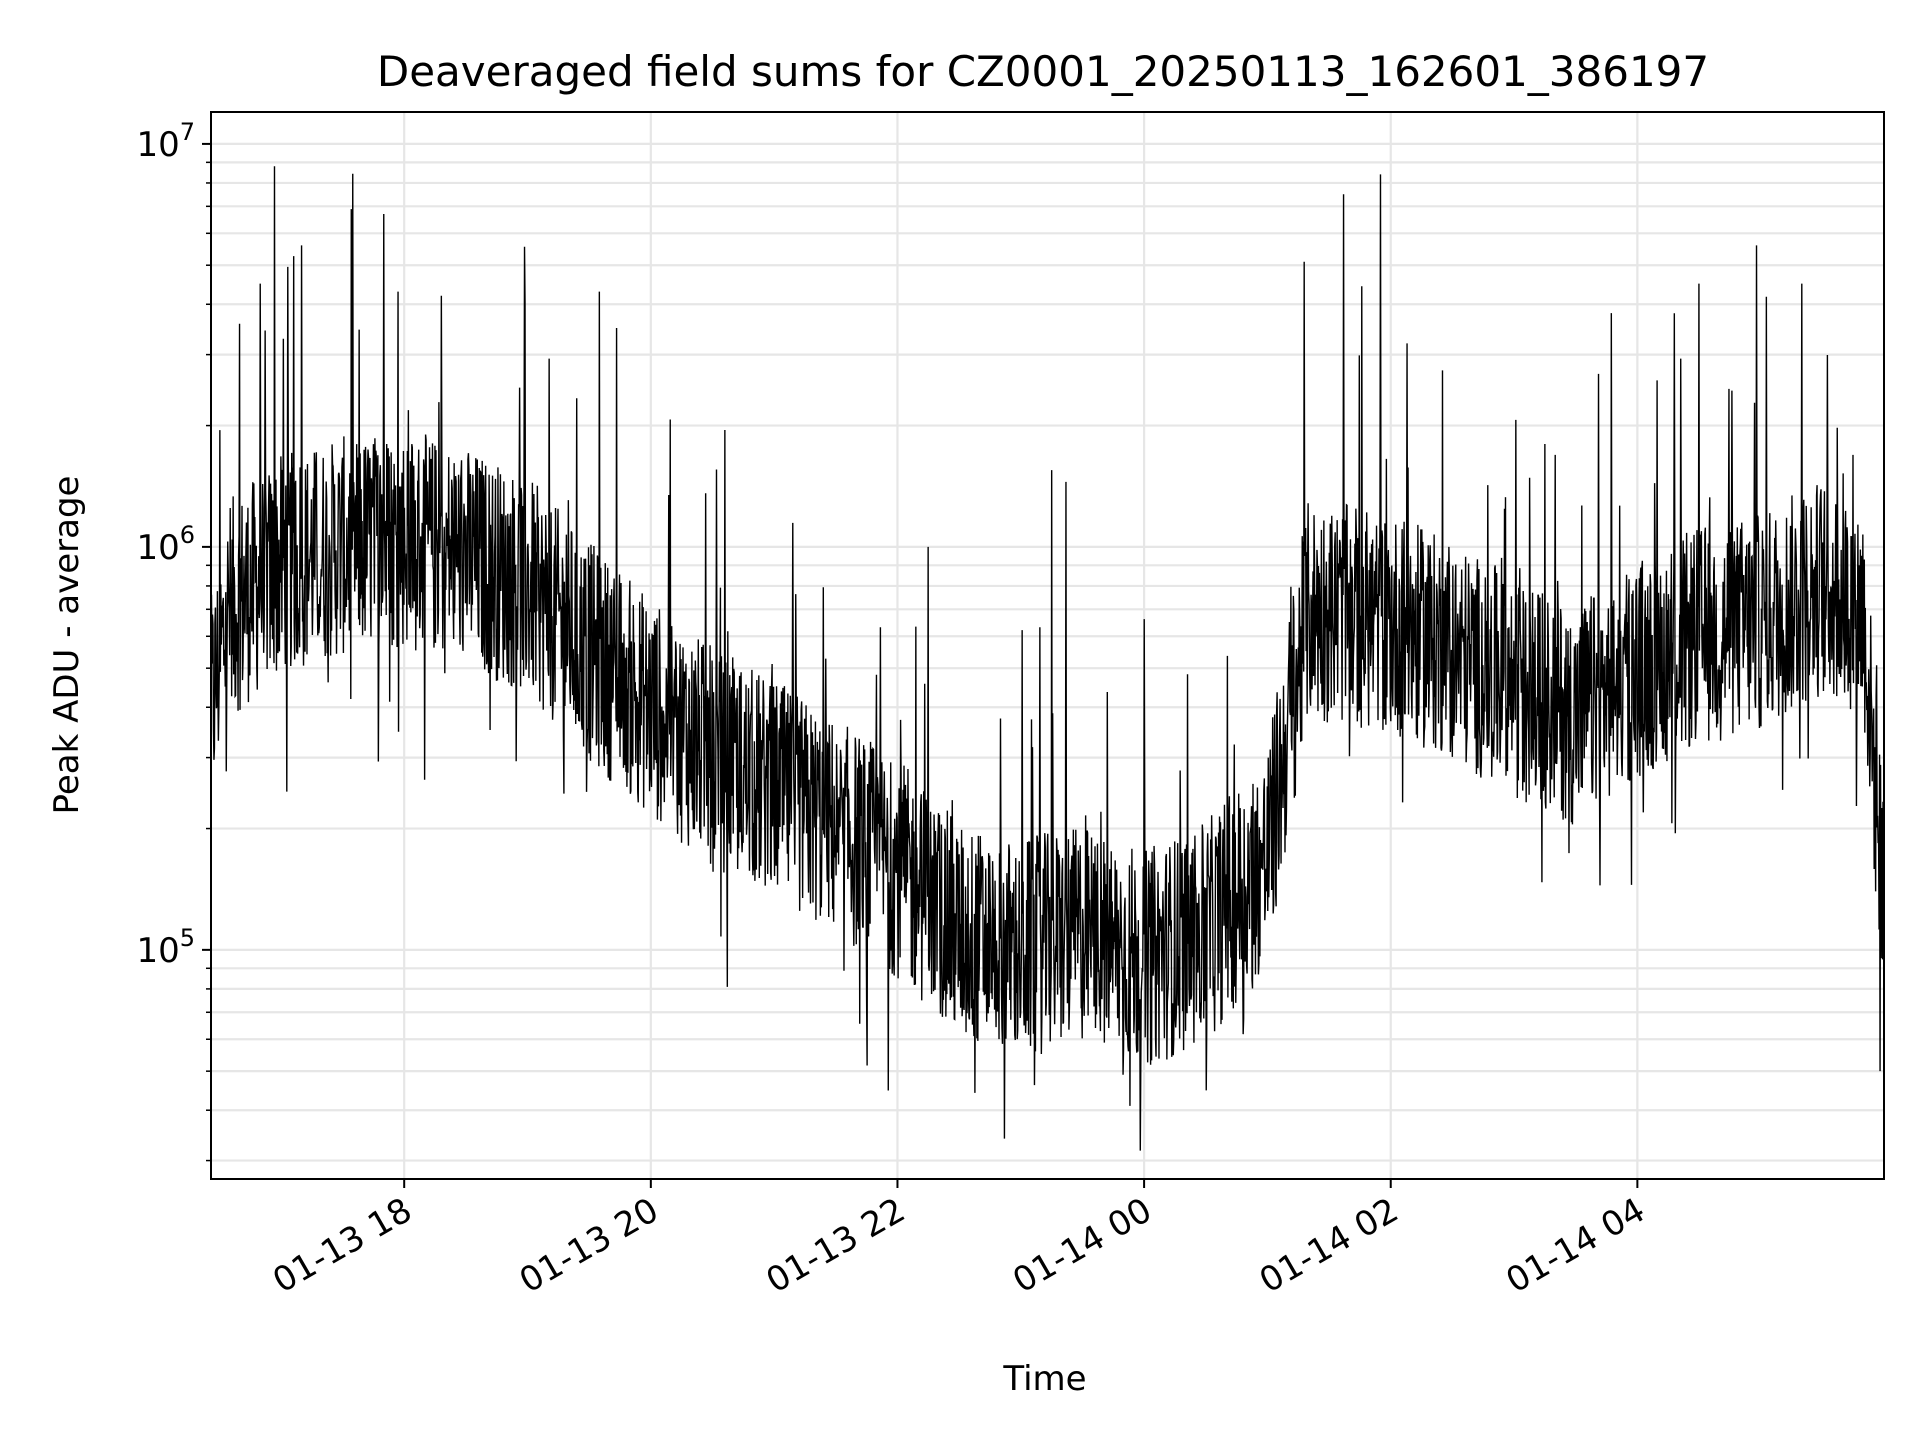  I want to click on y-tick-label: 10⁵, so click(165, 947).